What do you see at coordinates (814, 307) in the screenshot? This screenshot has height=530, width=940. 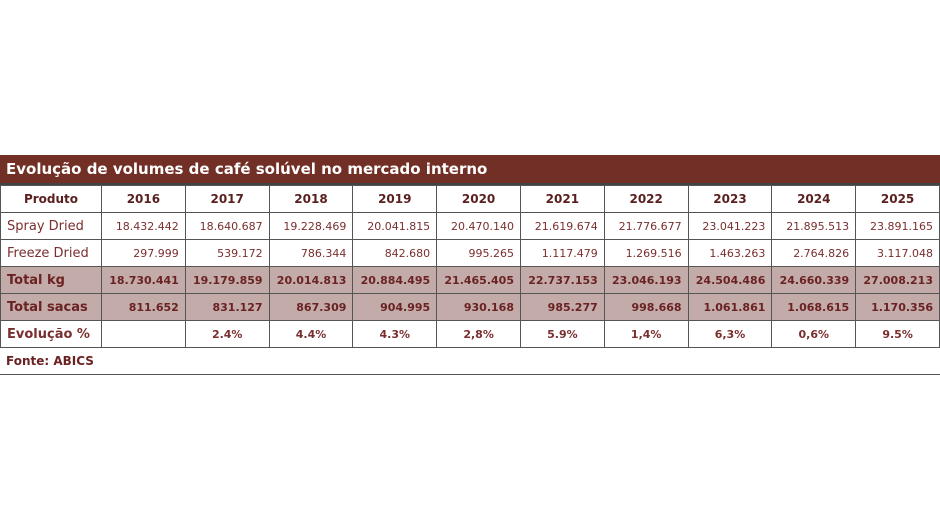 I see `value-cell: 1.068.615` at bounding box center [814, 307].